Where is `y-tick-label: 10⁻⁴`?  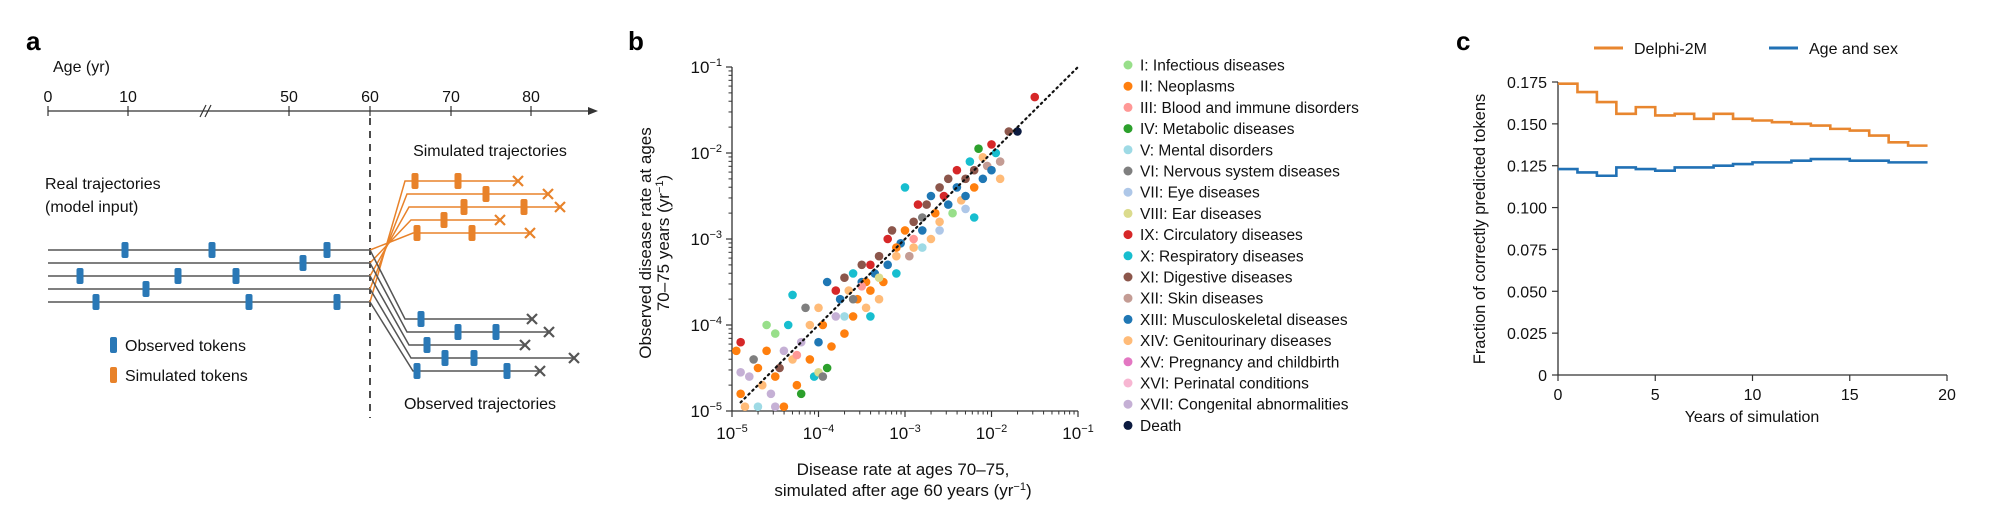 y-tick-label: 10⁻⁴ is located at coordinates (706, 325).